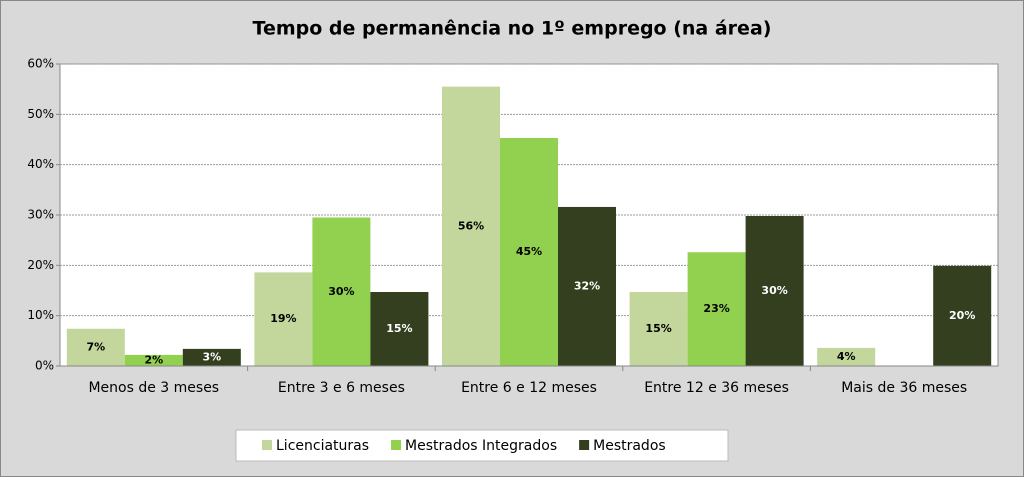 The image size is (1024, 477). I want to click on data-label: 2%, so click(153, 359).